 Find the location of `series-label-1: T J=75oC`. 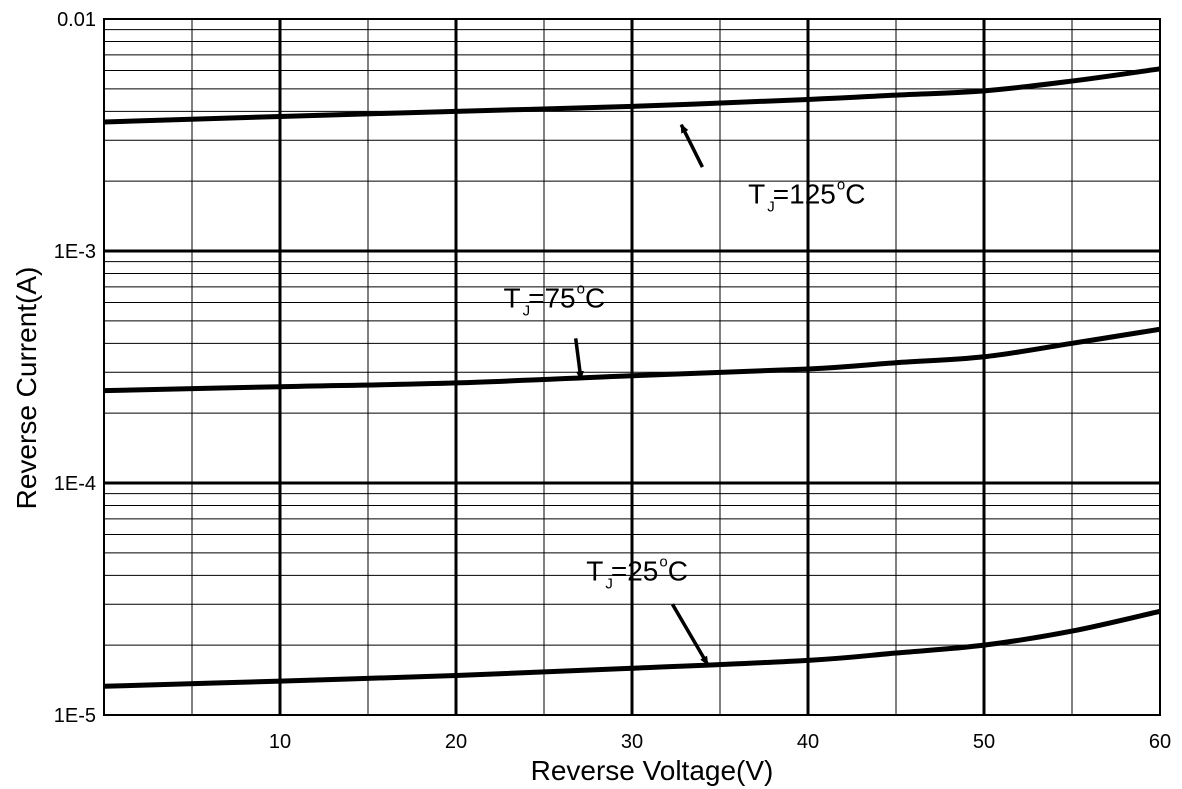

series-label-1: T J=75oC is located at coordinates (555, 300).